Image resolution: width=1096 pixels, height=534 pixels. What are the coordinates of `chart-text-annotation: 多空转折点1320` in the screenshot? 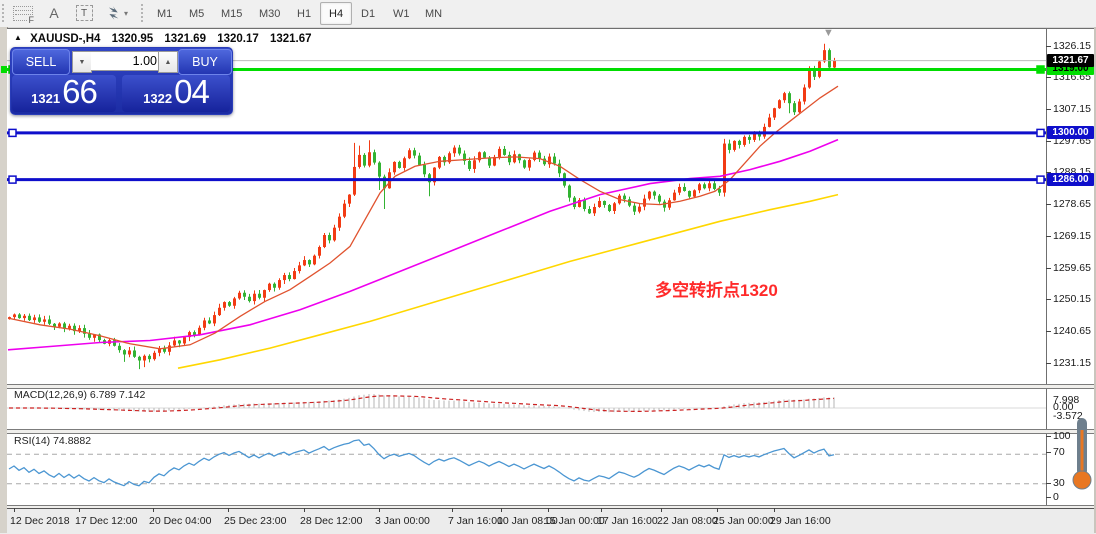 It's located at (716, 290).